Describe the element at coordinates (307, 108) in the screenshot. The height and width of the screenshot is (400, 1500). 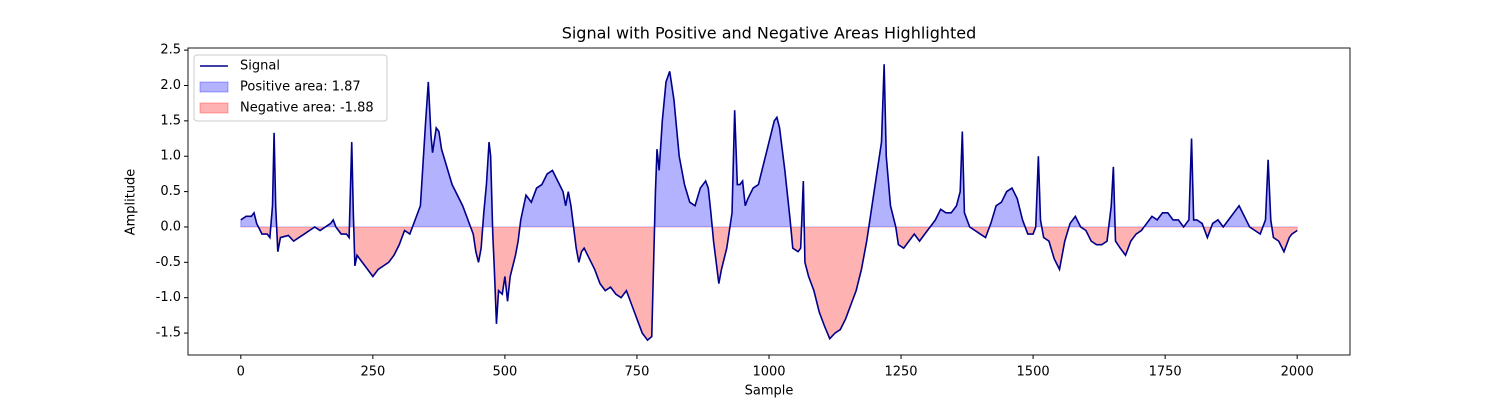
I see `legend-label: Negative area: -1.88` at that location.